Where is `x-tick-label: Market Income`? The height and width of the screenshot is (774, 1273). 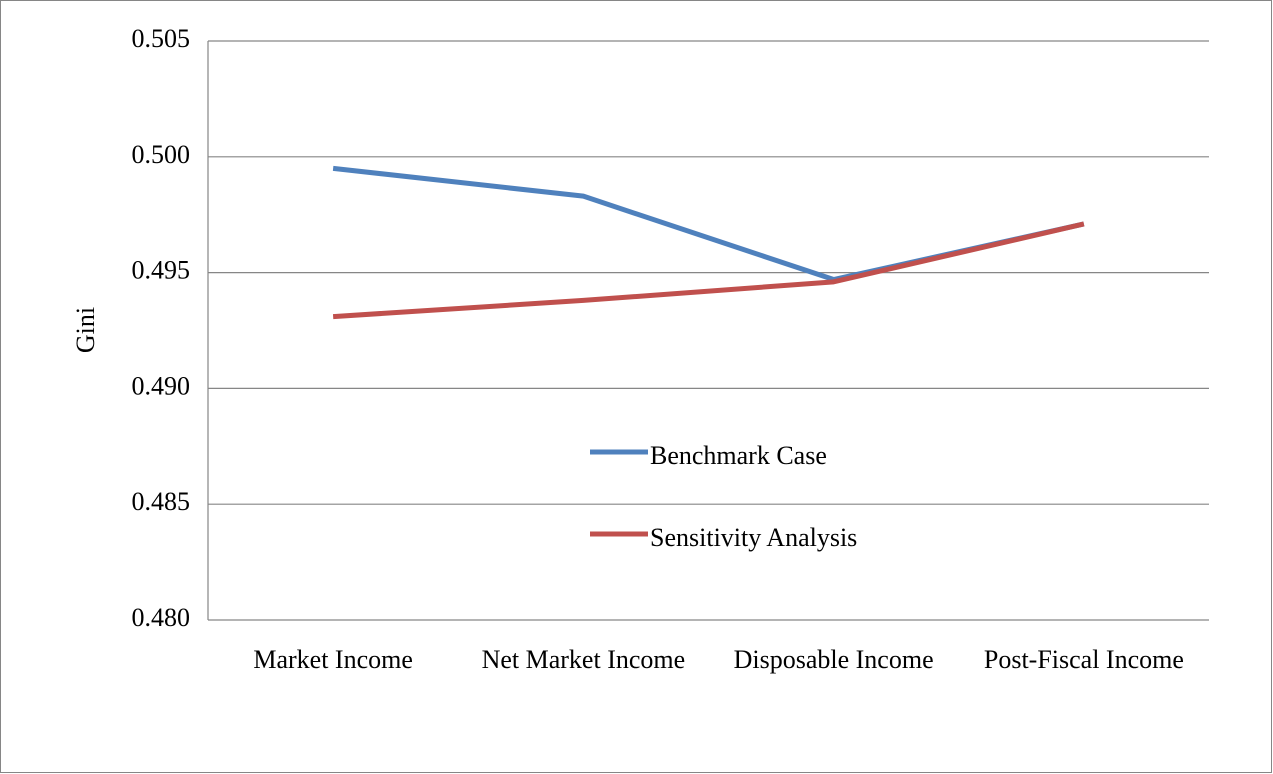
x-tick-label: Market Income is located at coordinates (333, 659).